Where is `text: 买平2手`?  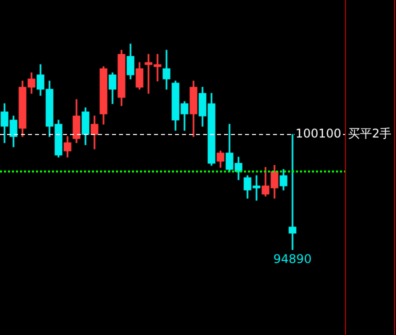 text: 买平2手 is located at coordinates (370, 133).